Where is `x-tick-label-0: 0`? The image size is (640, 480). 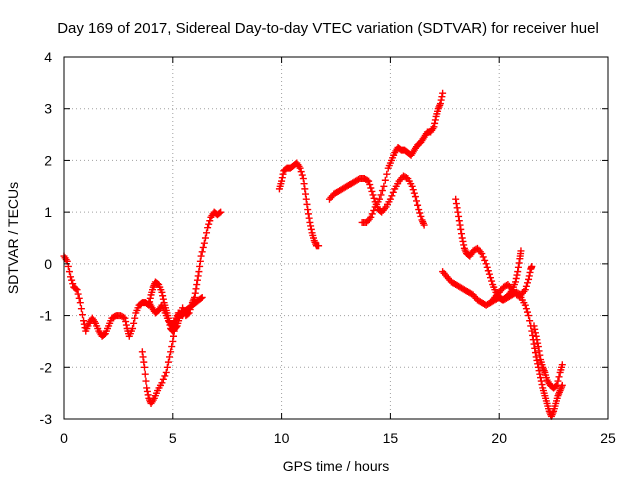
x-tick-label-0: 0 is located at coordinates (64, 438).